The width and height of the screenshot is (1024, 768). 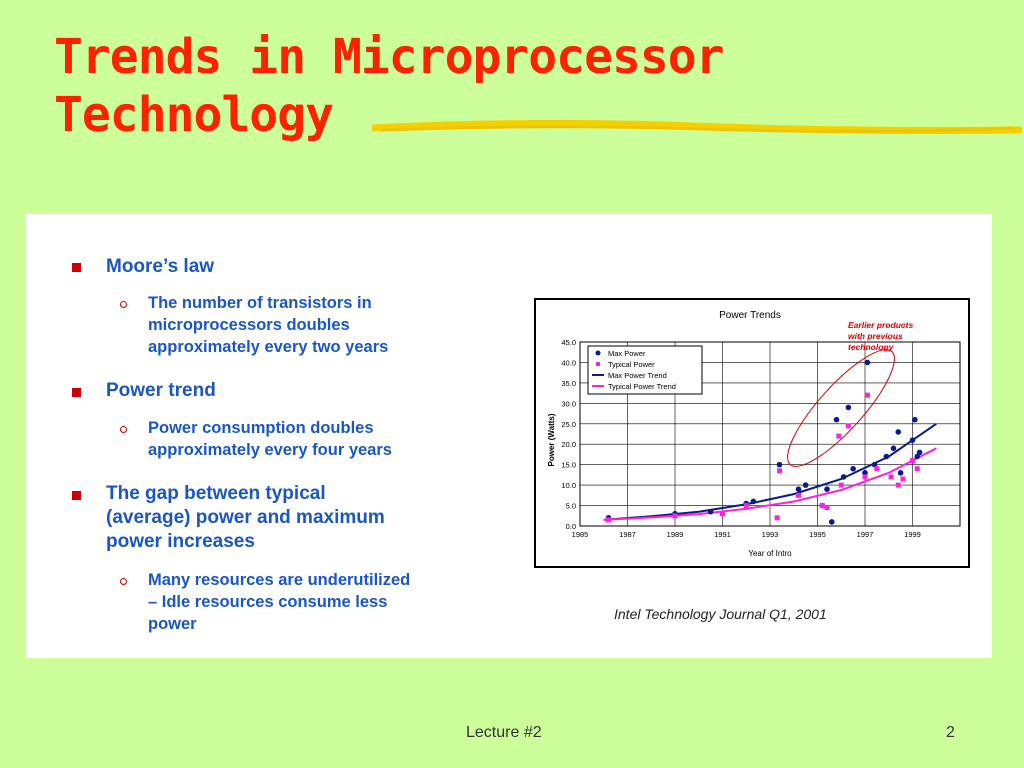 What do you see at coordinates (568, 485) in the screenshot?
I see `y-tick-label: 10.0` at bounding box center [568, 485].